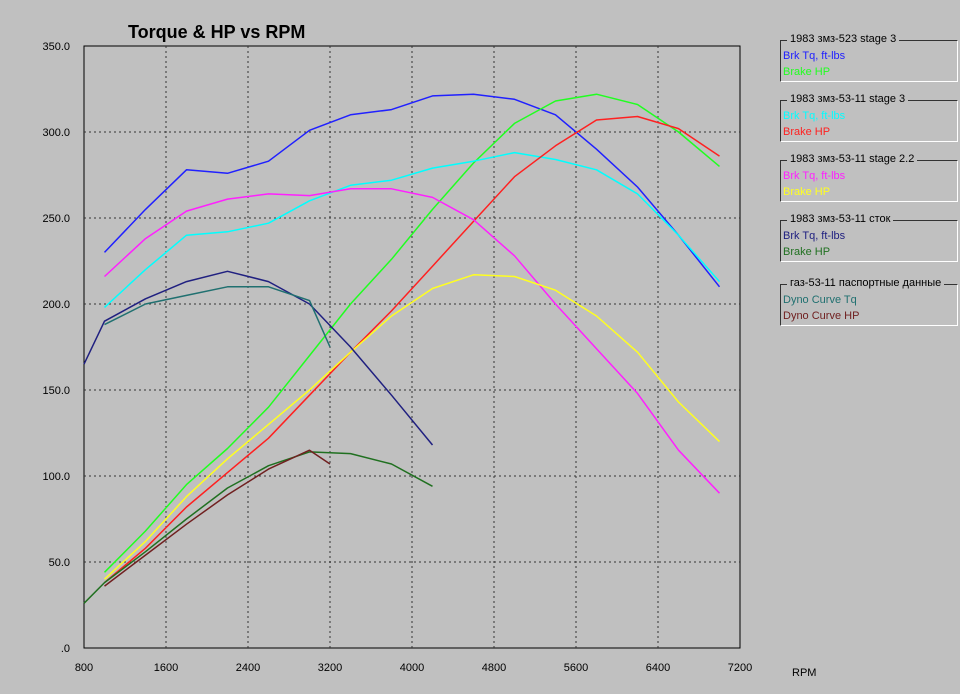  Describe the element at coordinates (843, 39) in the screenshot. I see `legend-group-title: 1983 змз-523 stage 3` at that location.